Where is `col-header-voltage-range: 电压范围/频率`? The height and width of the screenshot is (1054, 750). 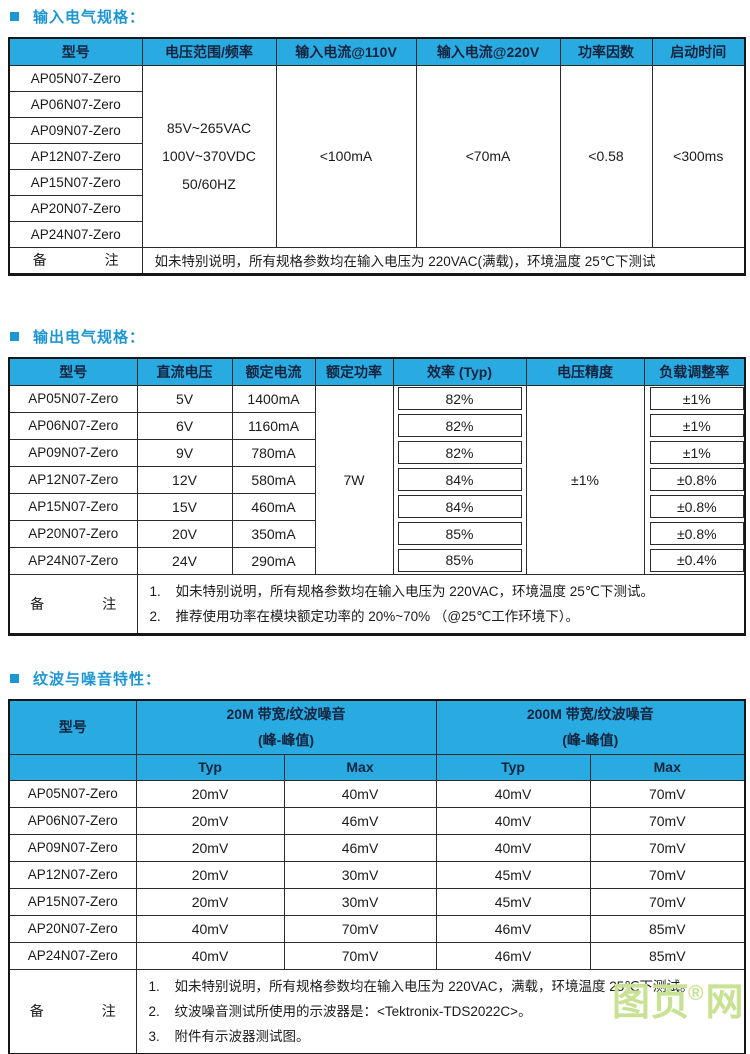 col-header-voltage-range: 电压范围/频率 is located at coordinates (209, 51).